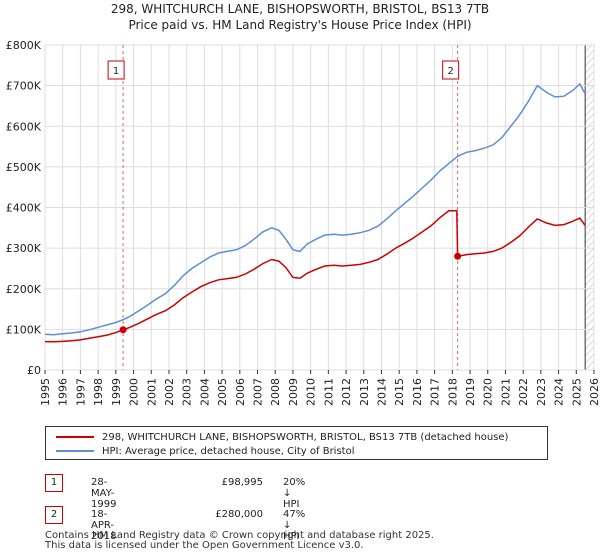 The height and width of the screenshot is (560, 600). I want to click on x-tick-label: 2025, so click(576, 392).